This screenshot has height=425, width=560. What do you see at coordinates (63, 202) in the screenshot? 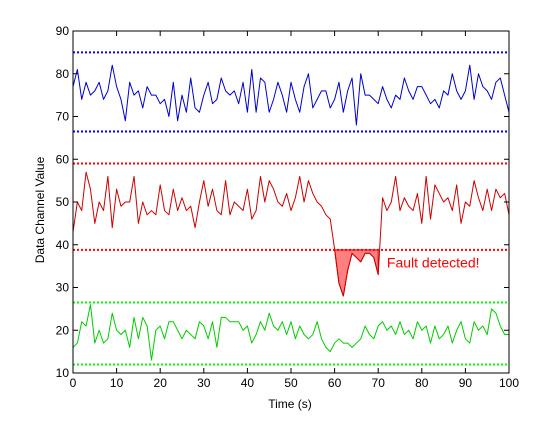
I see `y-tick-label: 50` at bounding box center [63, 202].